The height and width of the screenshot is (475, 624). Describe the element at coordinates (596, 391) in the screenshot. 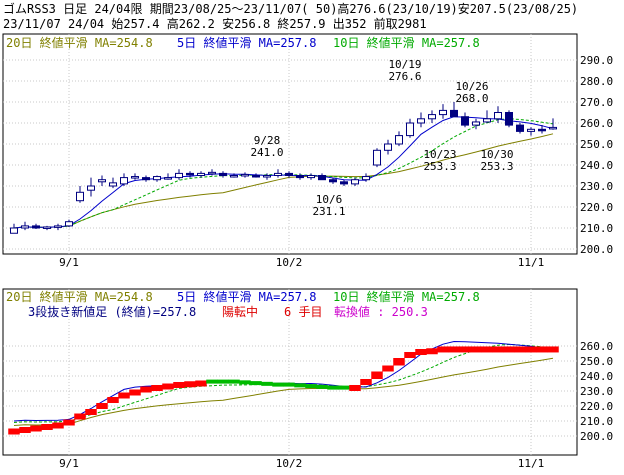

I see `lower-y-ticks: 200.0 210.0 220.0 230.0 240.0 250.0 260.0` at that location.